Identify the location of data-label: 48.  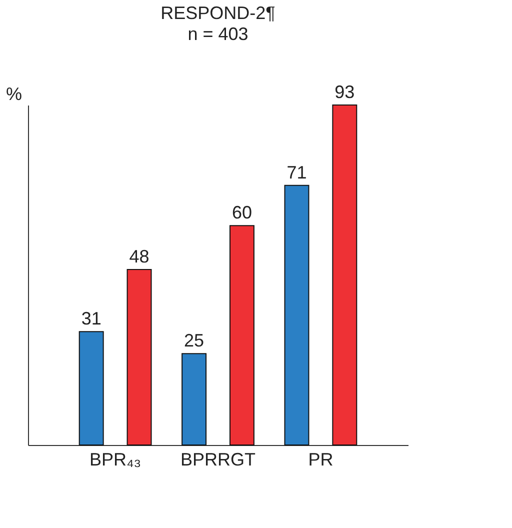
(139, 256).